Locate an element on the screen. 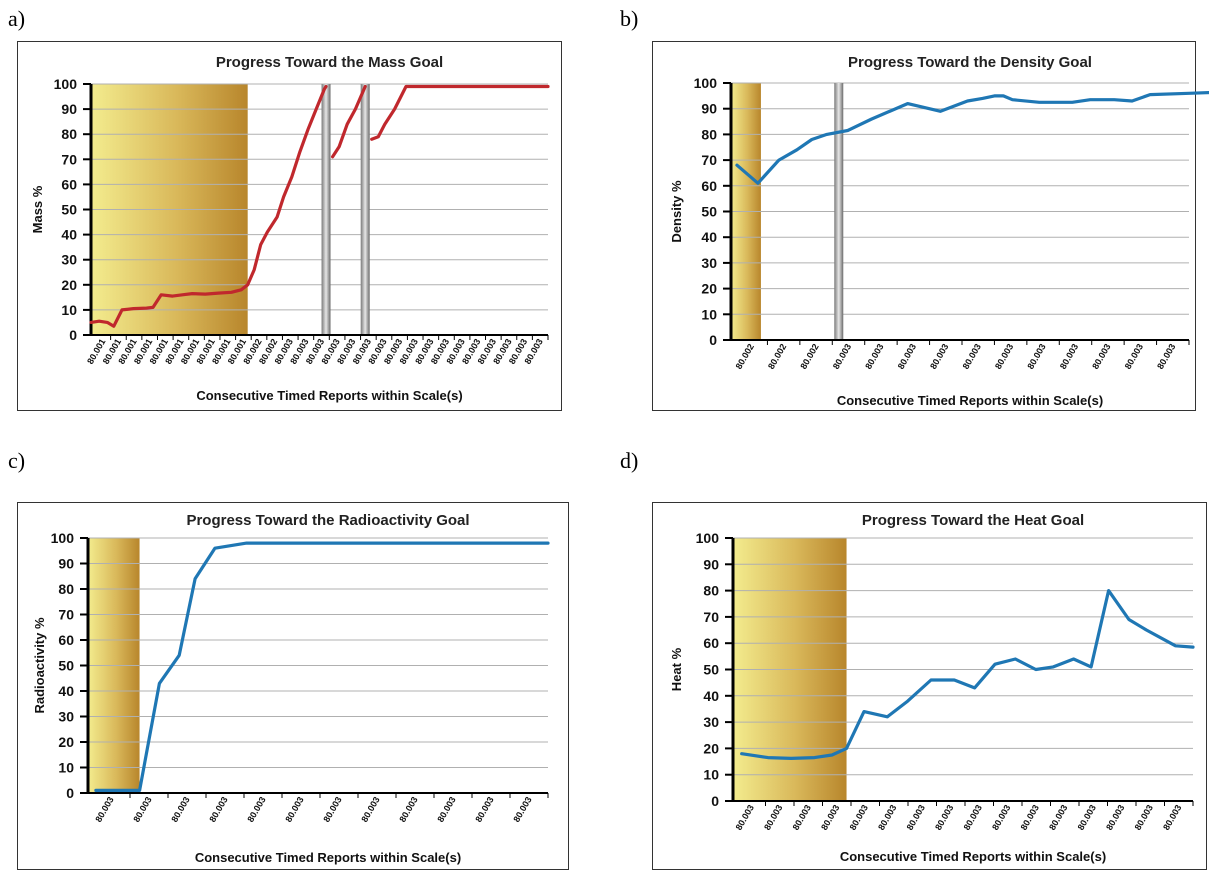 Image resolution: width=1209 pixels, height=873 pixels. chart-title: Progress Toward the Density Goal is located at coordinates (970, 62).